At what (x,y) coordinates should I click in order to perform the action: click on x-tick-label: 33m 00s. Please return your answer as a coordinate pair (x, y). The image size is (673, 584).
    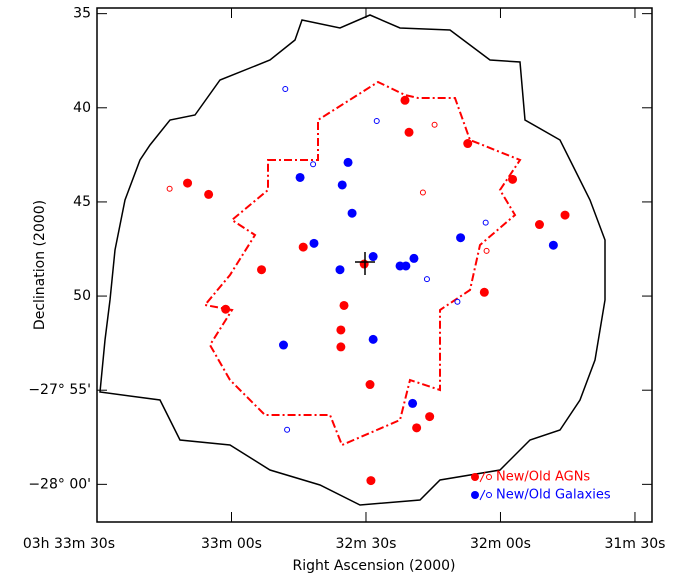
    Looking at the image, I should click on (231, 544).